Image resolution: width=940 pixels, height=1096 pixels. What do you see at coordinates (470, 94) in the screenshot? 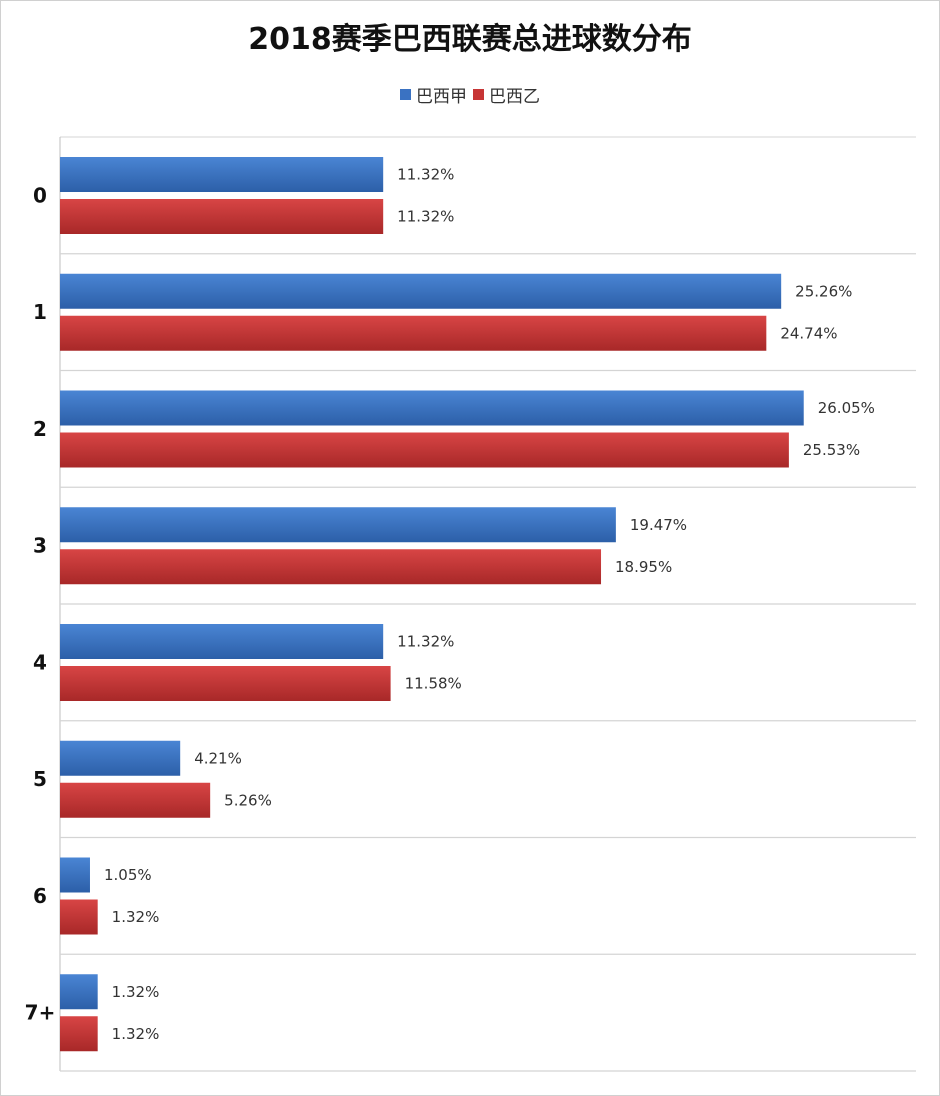
I see `legend: 巴西甲 巴西乙` at bounding box center [470, 94].